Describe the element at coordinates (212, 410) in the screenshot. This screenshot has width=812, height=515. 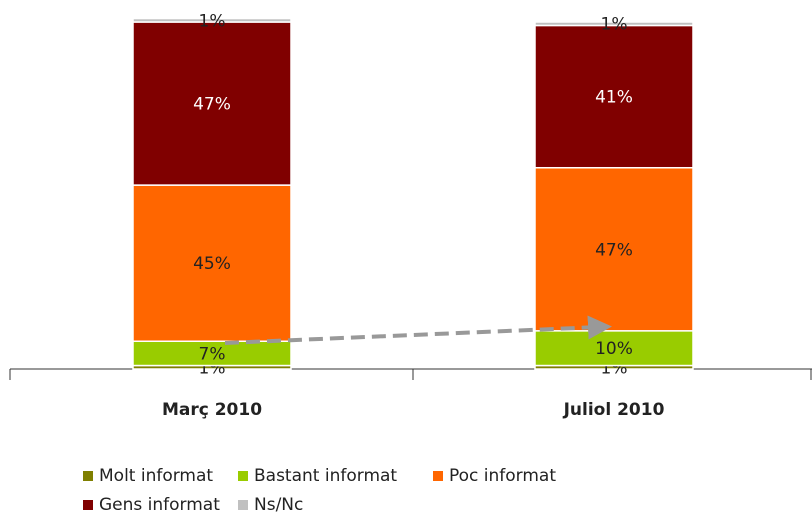
I see `x-tick-label: Març 2010` at that location.